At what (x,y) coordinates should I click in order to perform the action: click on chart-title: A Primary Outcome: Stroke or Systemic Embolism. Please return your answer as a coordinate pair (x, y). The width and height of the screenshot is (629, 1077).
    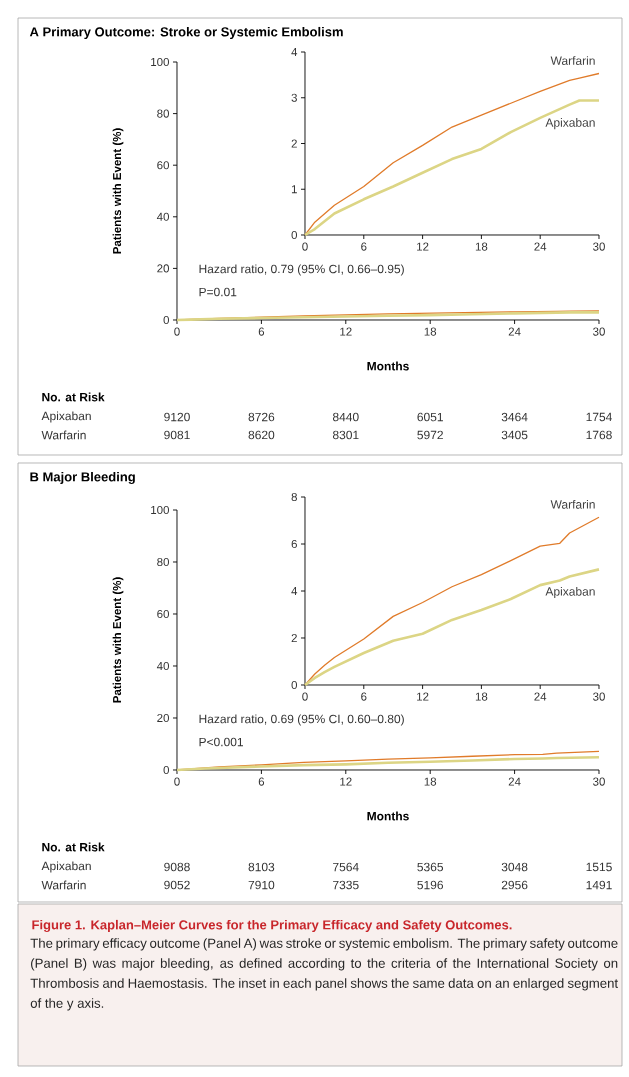
    Looking at the image, I should click on (186, 33).